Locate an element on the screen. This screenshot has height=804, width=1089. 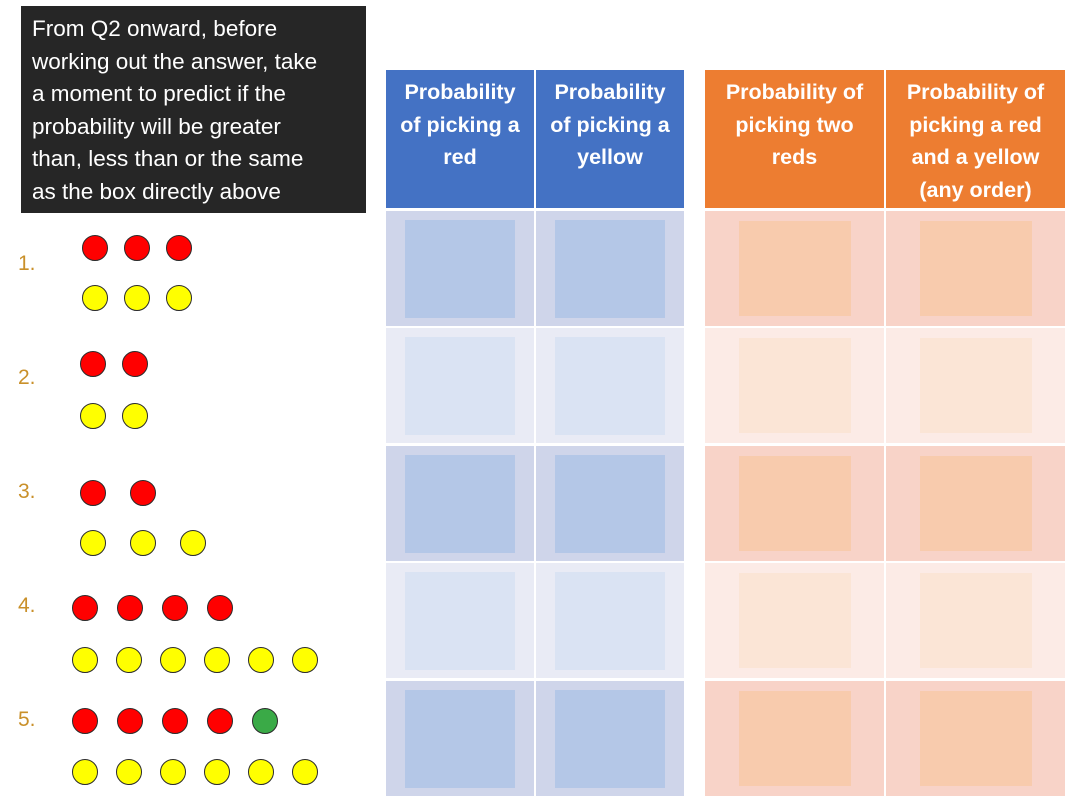
column-header-line: reds is located at coordinates (794, 157).